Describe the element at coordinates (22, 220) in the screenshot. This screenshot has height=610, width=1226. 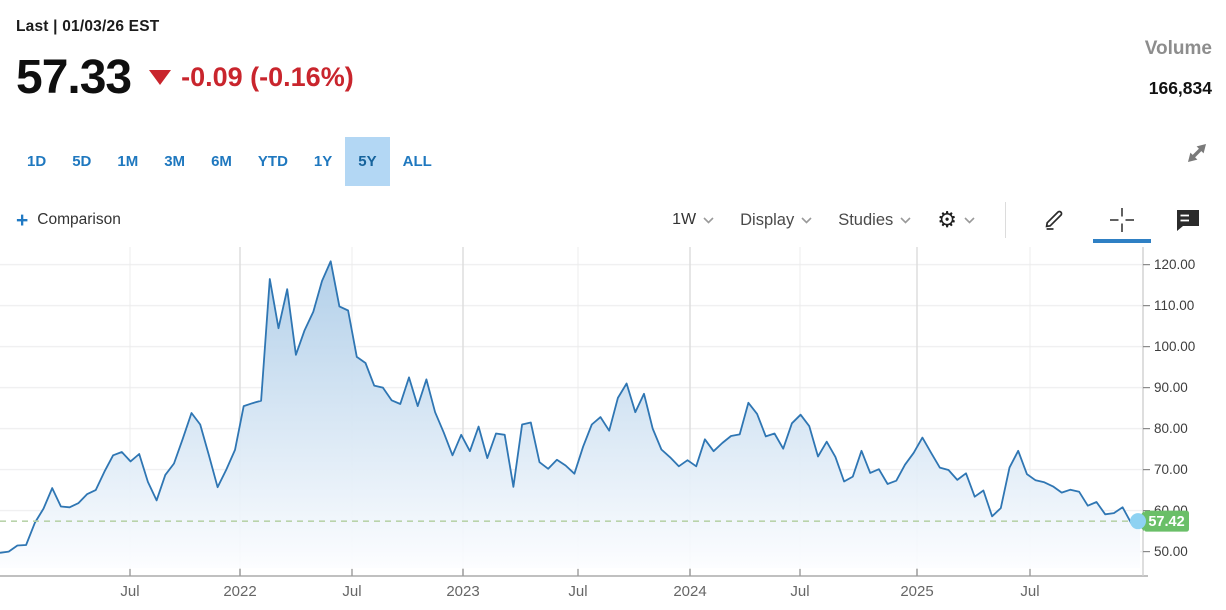
I see `plus-icon: +` at that location.